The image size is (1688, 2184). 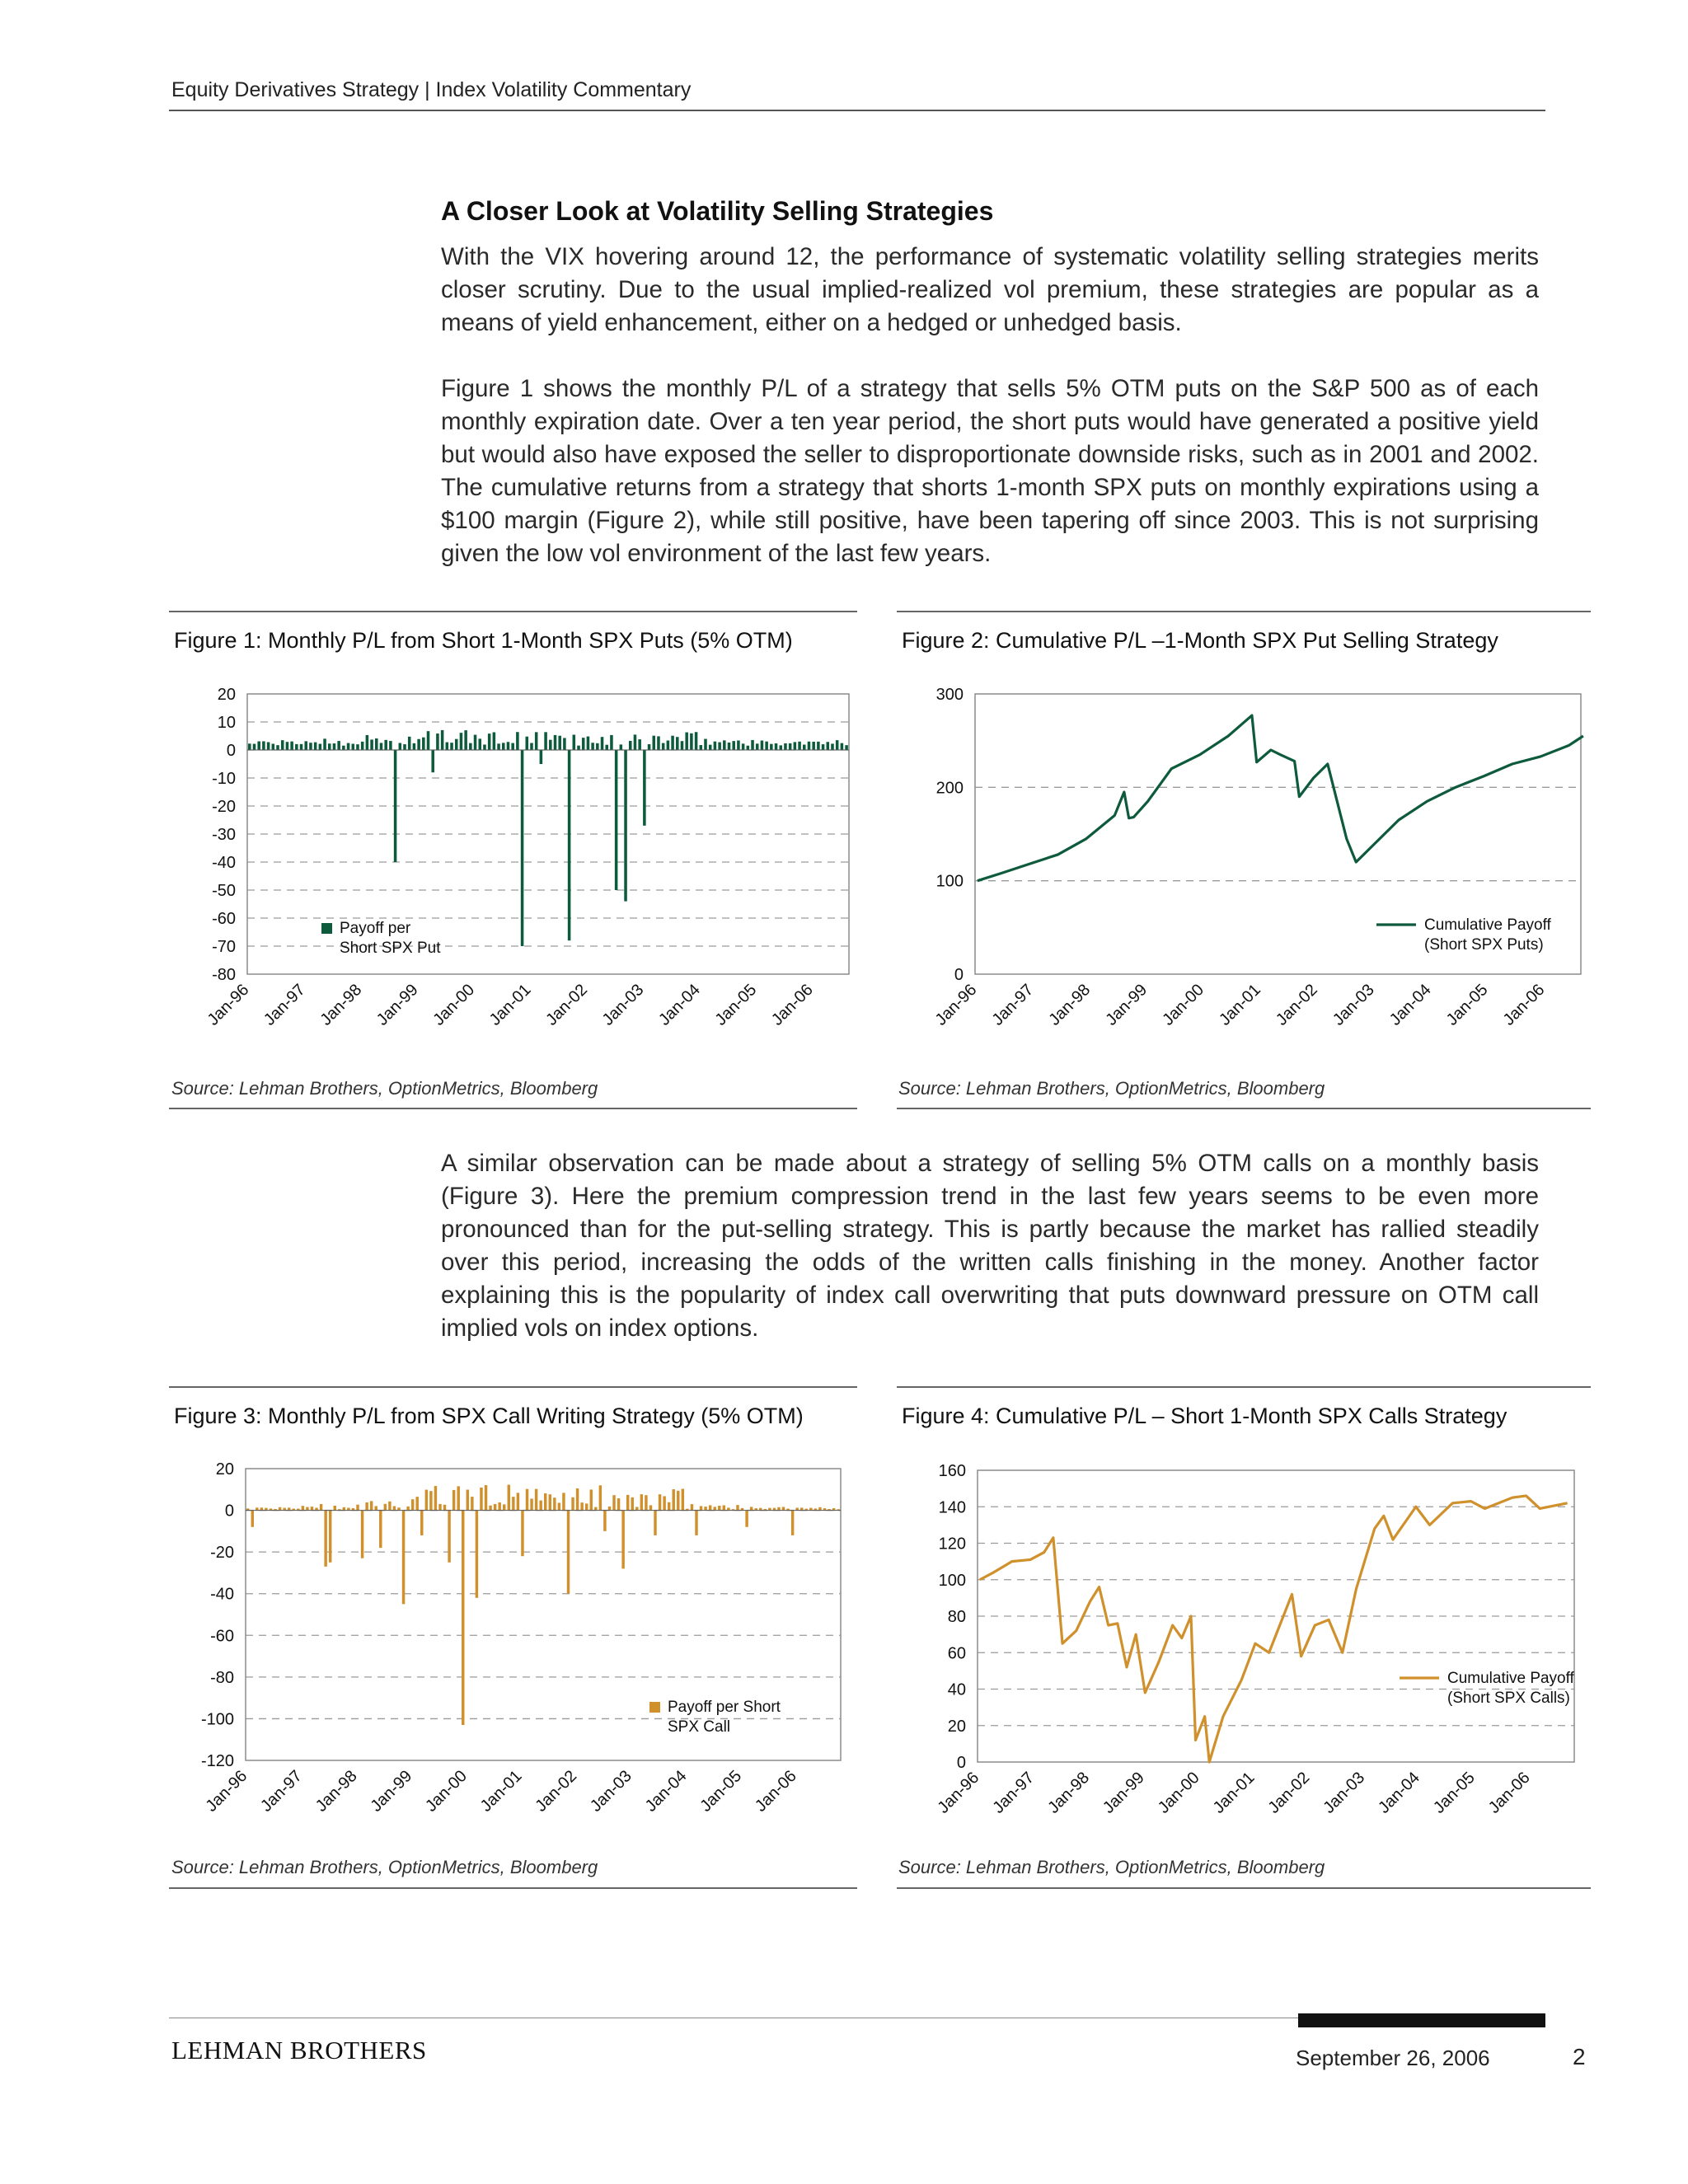 I want to click on fig1-y-tick-label: -50, so click(x=224, y=891).